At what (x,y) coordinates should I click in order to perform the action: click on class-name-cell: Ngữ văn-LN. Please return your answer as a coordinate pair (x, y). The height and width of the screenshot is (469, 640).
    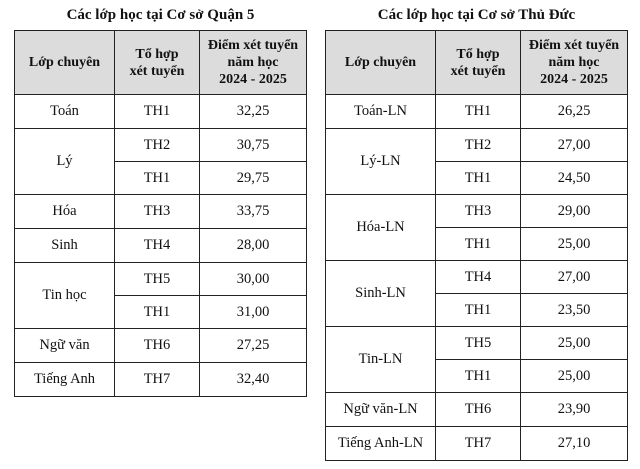
    Looking at the image, I should click on (380, 409).